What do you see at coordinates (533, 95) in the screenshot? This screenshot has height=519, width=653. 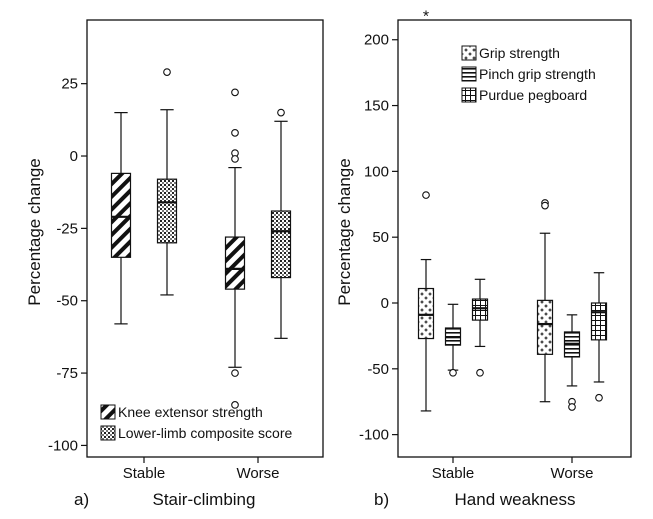 I see `legend-label-purdue: Purdue pegboard` at bounding box center [533, 95].